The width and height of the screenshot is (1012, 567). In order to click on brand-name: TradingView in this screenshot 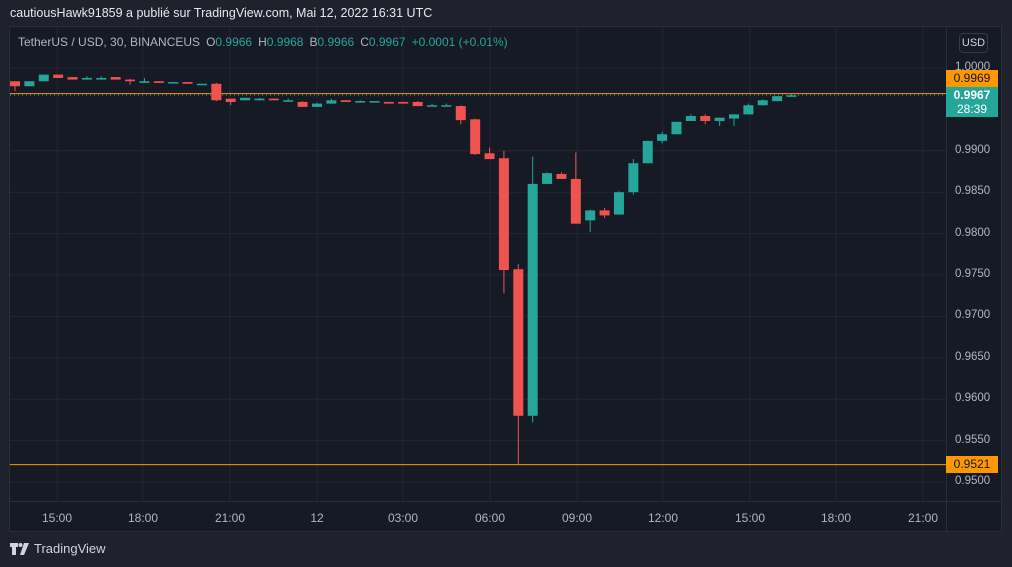, I will do `click(70, 548)`.